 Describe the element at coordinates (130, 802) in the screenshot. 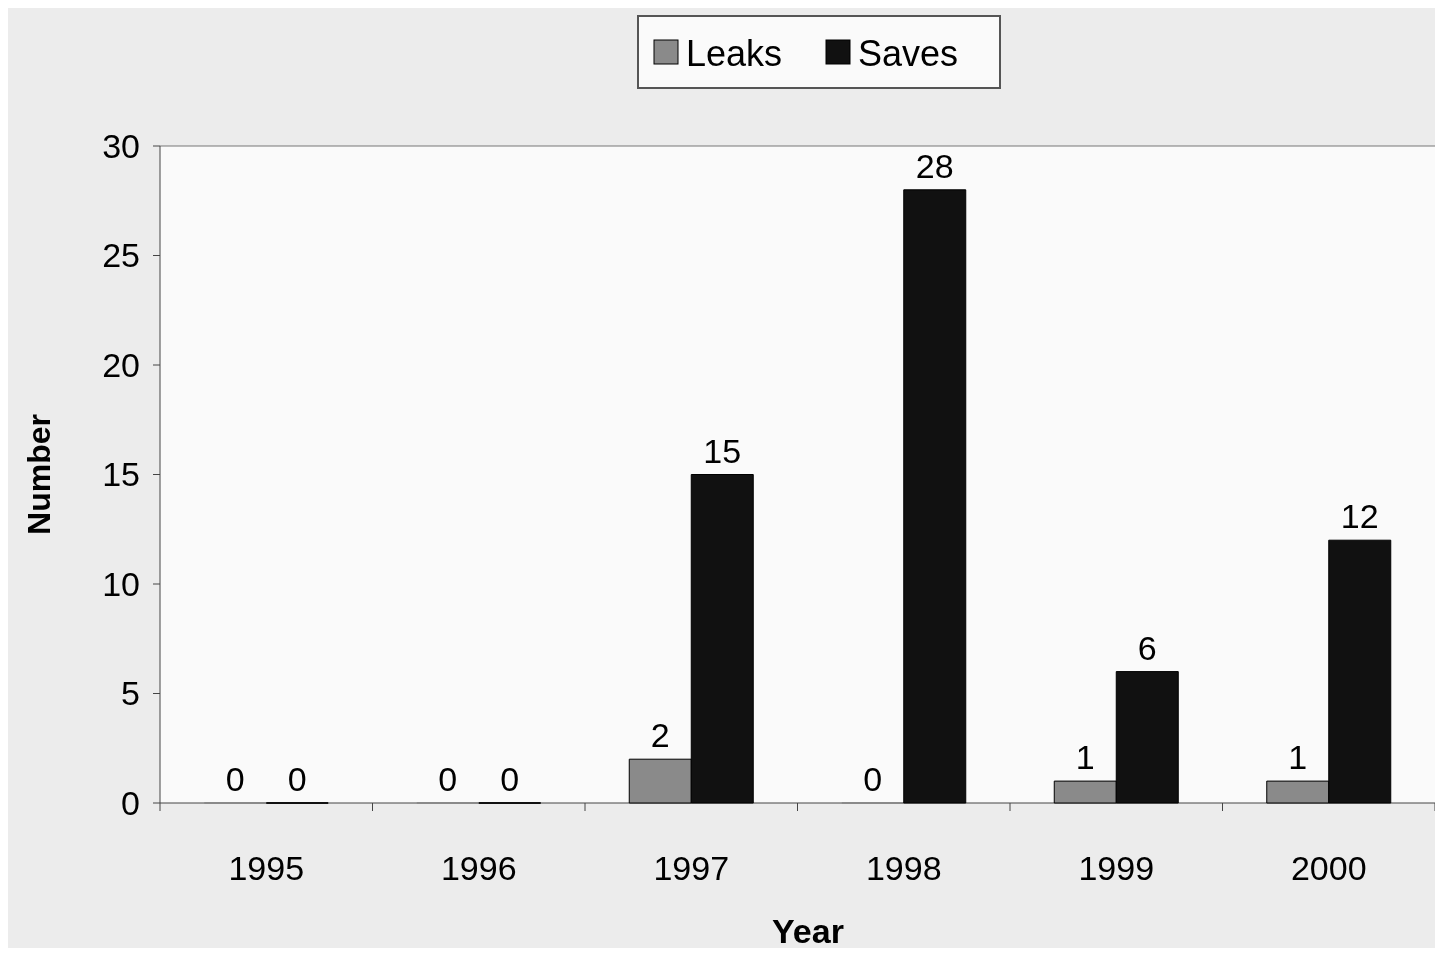

I see `y-tick-label: 0` at that location.